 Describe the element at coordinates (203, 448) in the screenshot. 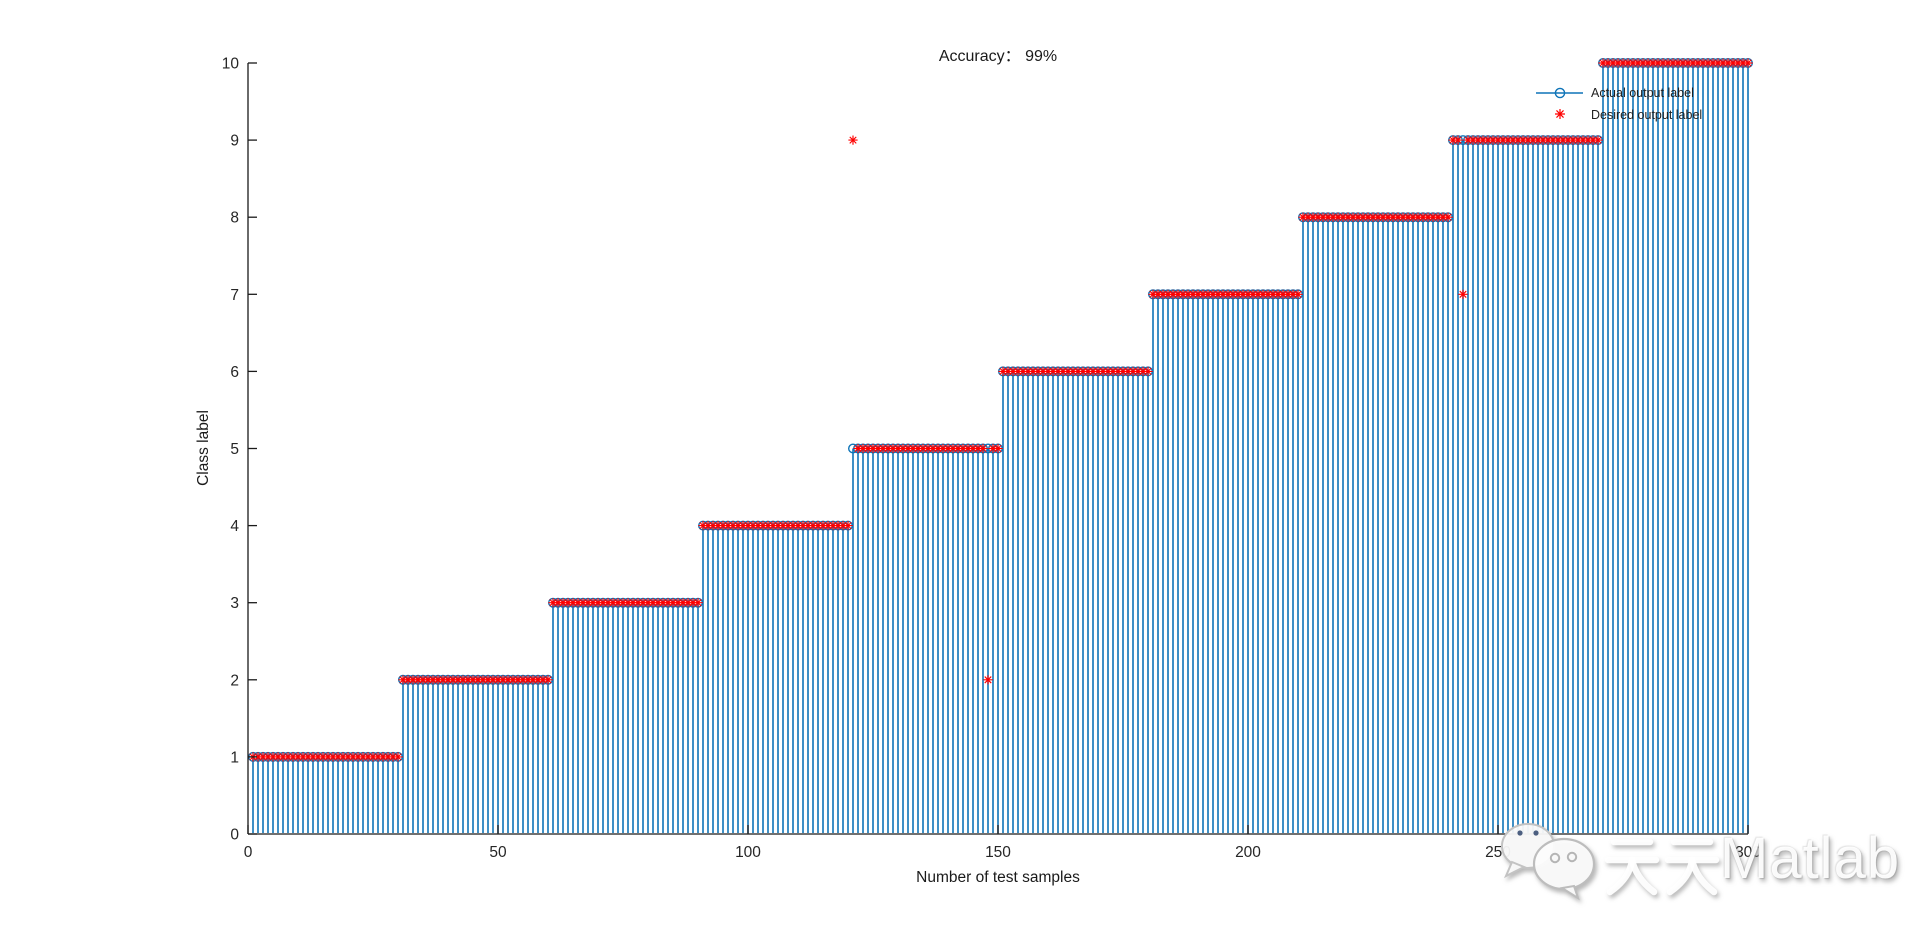

I see `y-axis-label: Class label` at that location.